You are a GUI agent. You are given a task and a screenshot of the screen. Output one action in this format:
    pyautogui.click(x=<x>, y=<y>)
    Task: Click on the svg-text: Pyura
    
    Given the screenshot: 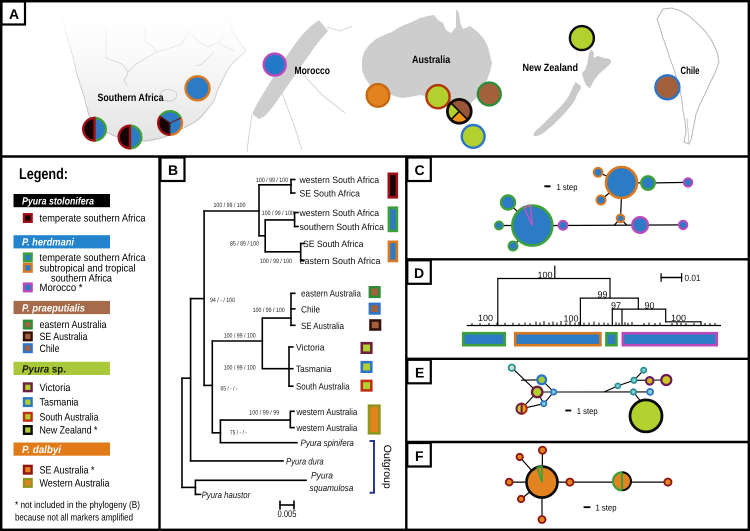 What is the action you would take?
    pyautogui.click(x=322, y=476)
    